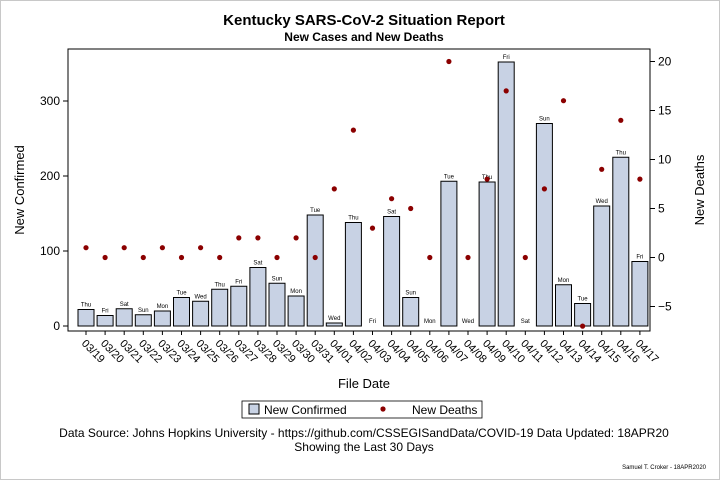  I want to click on legend: New Confirmed New Deaths, so click(362, 409).